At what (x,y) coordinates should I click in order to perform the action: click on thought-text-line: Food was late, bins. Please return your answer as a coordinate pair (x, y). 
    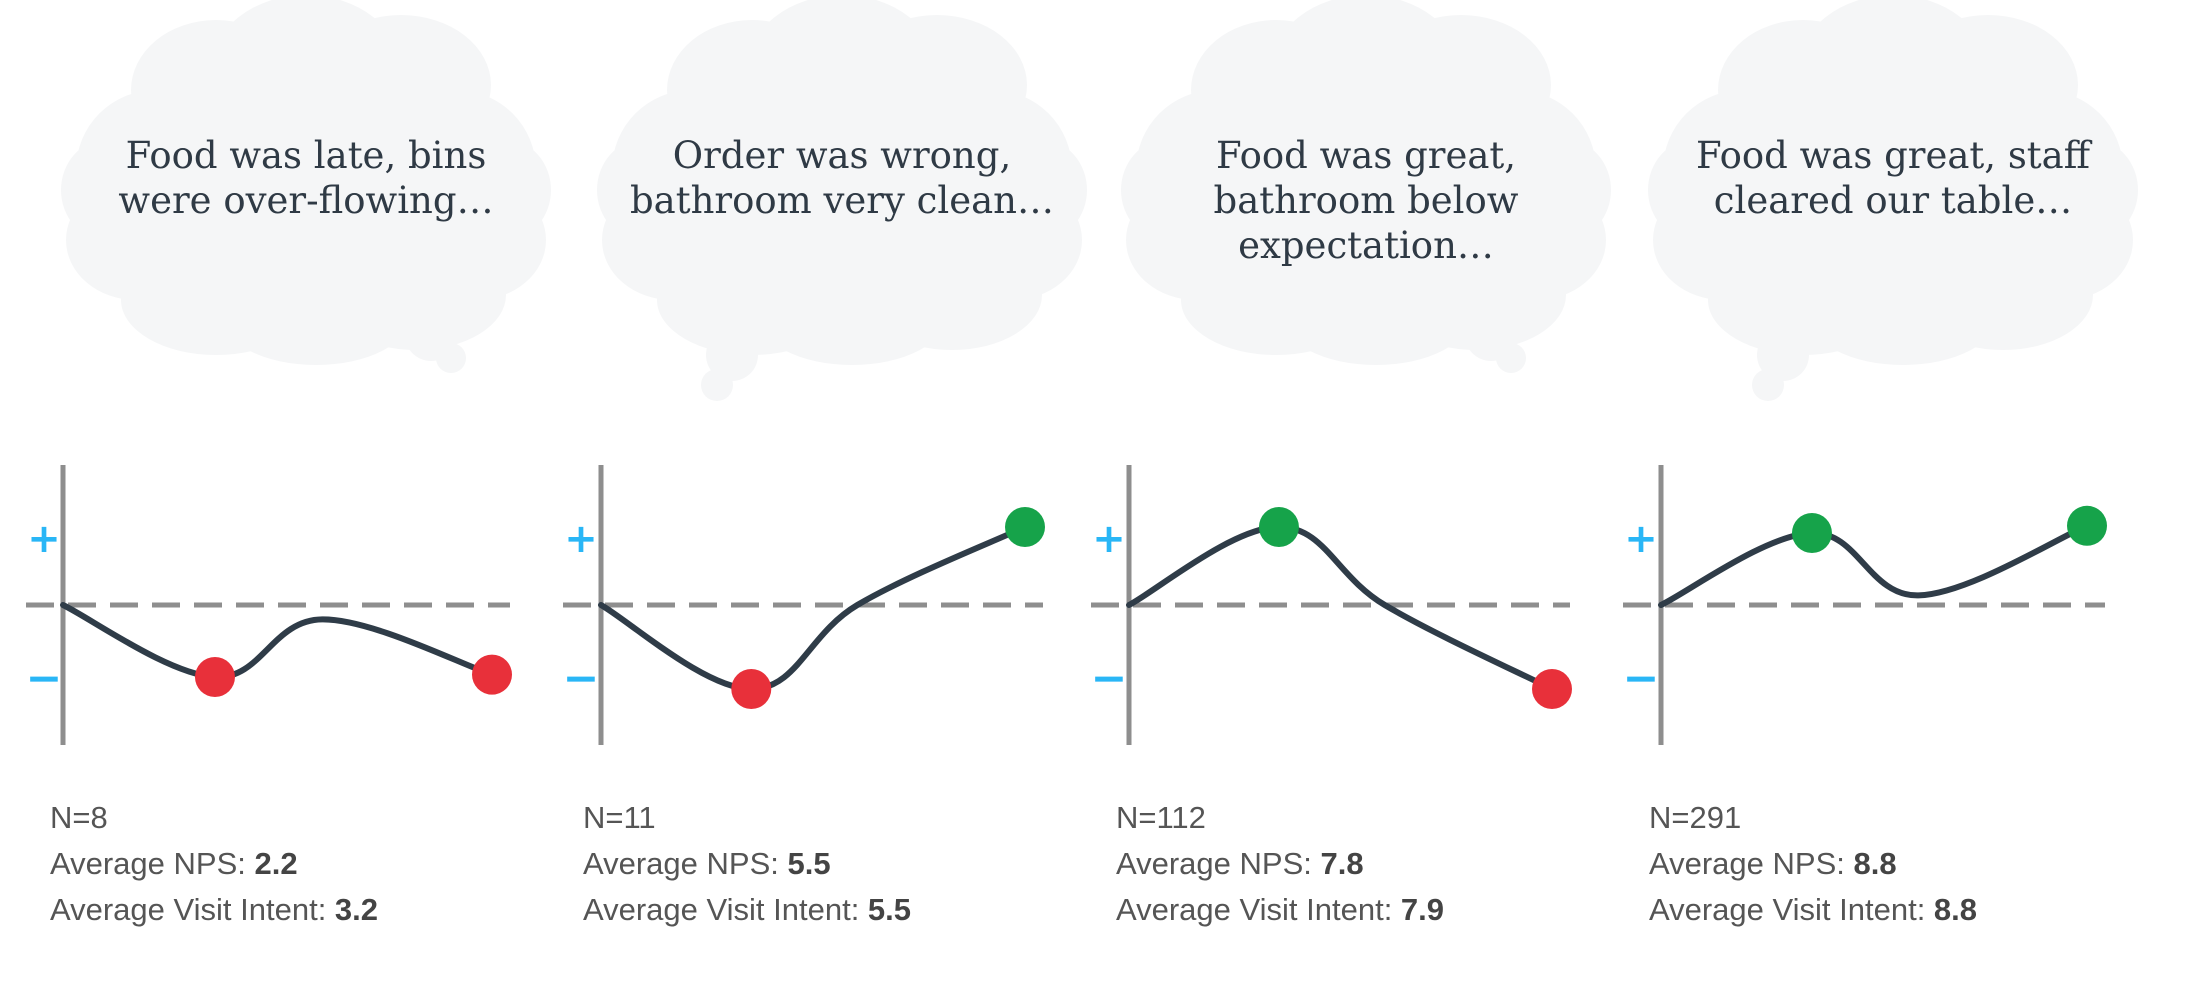
    Looking at the image, I should click on (306, 155).